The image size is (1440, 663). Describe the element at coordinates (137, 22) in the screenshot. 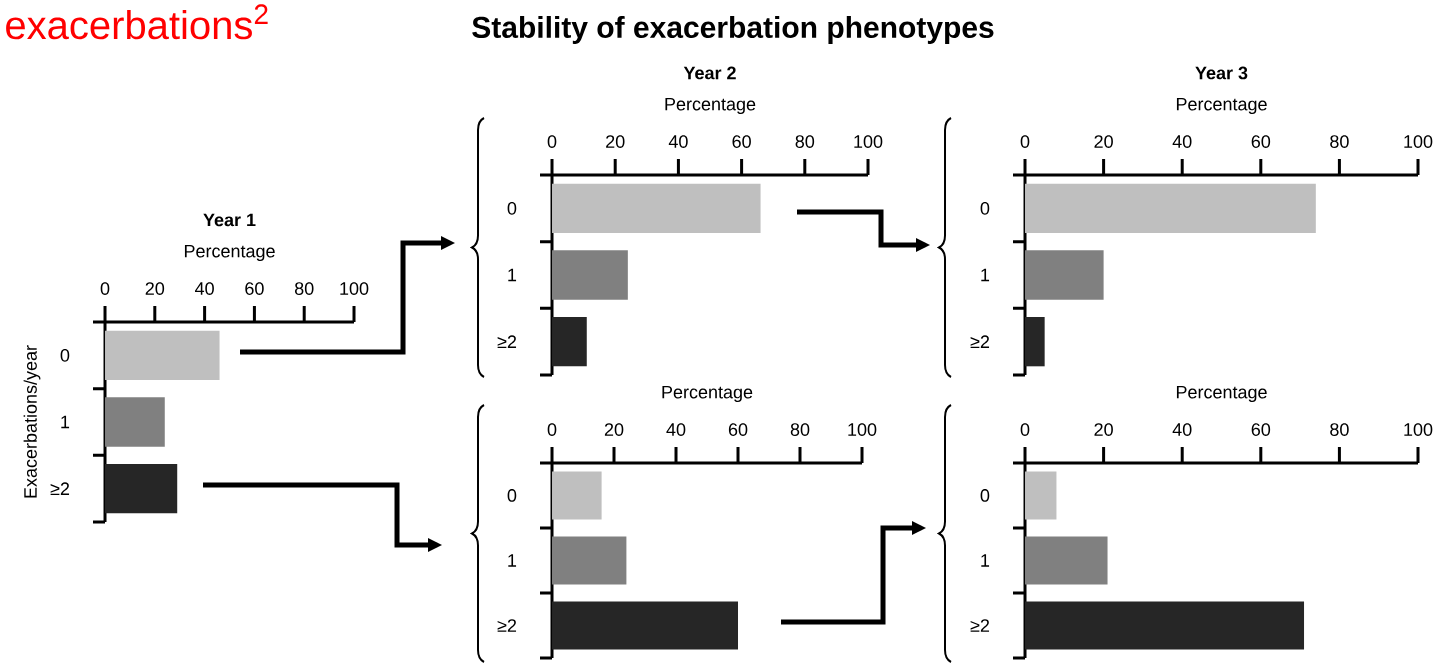

I see `text: exacerbations$^{2}$` at that location.